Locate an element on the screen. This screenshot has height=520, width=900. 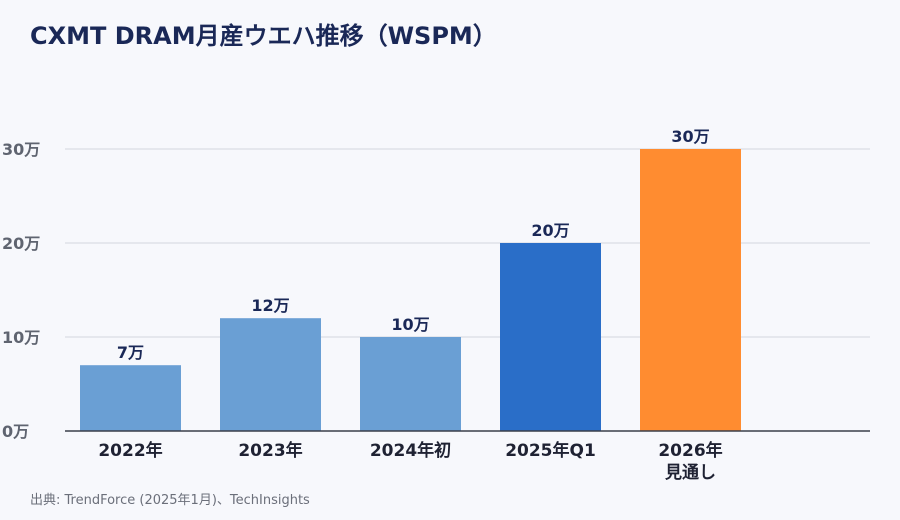
y-tick-label: 0万 is located at coordinates (15, 431).